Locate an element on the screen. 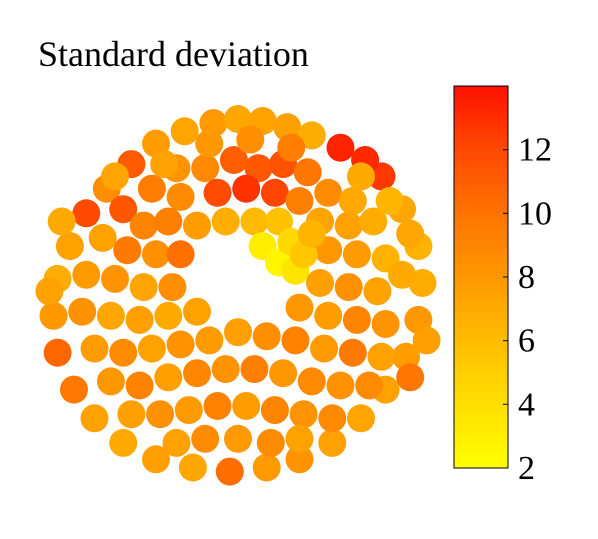 This screenshot has width=598, height=539. colorbar: 2 4 6 8 10 12 is located at coordinates (502, 286).